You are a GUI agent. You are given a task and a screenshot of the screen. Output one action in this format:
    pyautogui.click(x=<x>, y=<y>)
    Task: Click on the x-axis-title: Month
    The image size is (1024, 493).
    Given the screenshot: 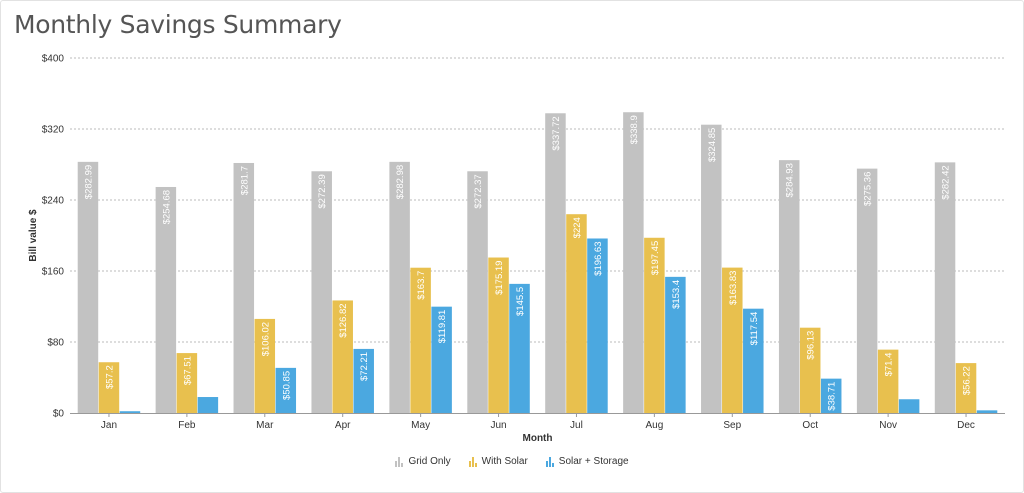 What is the action you would take?
    pyautogui.click(x=538, y=438)
    